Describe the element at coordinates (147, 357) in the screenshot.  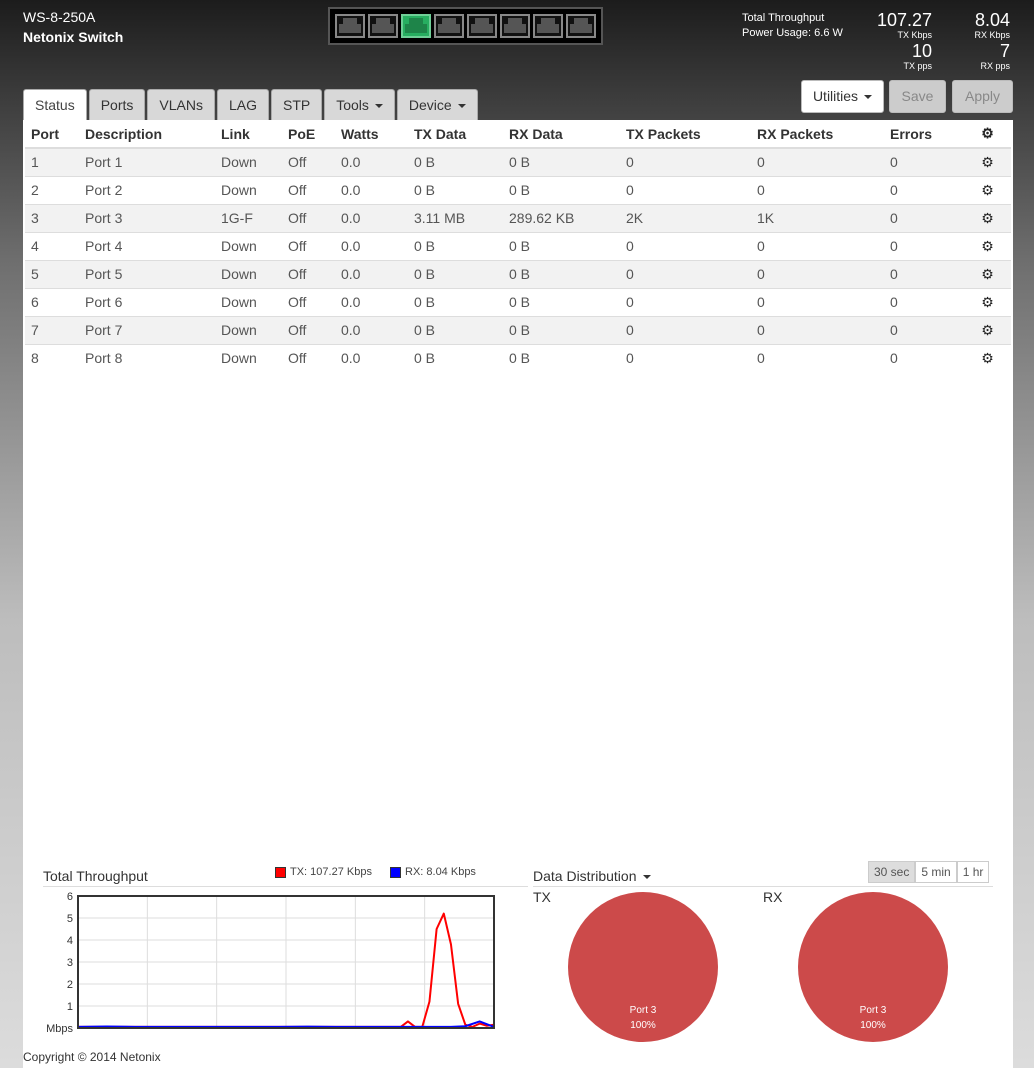
I see `table-cell: Port 8` at that location.